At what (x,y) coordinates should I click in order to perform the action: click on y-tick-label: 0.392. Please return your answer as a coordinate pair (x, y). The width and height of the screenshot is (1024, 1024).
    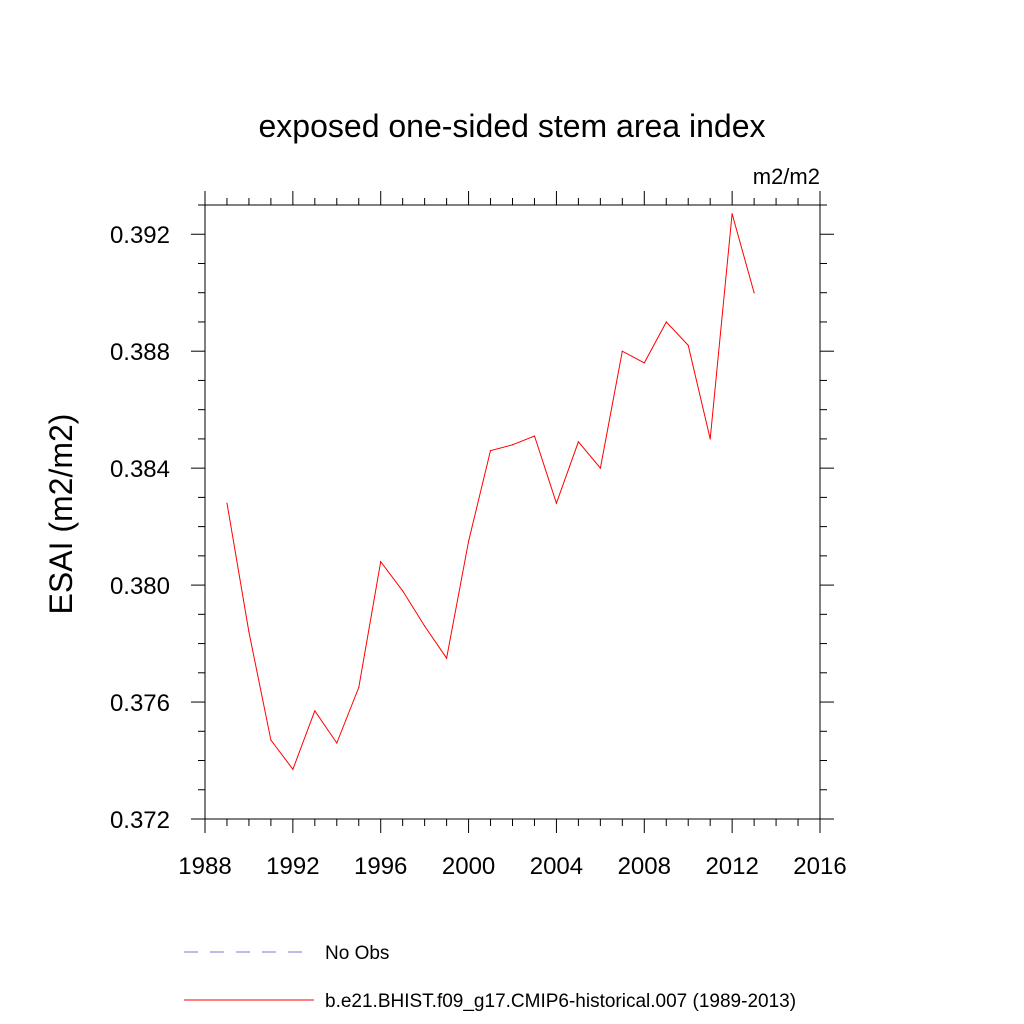
    Looking at the image, I should click on (140, 235).